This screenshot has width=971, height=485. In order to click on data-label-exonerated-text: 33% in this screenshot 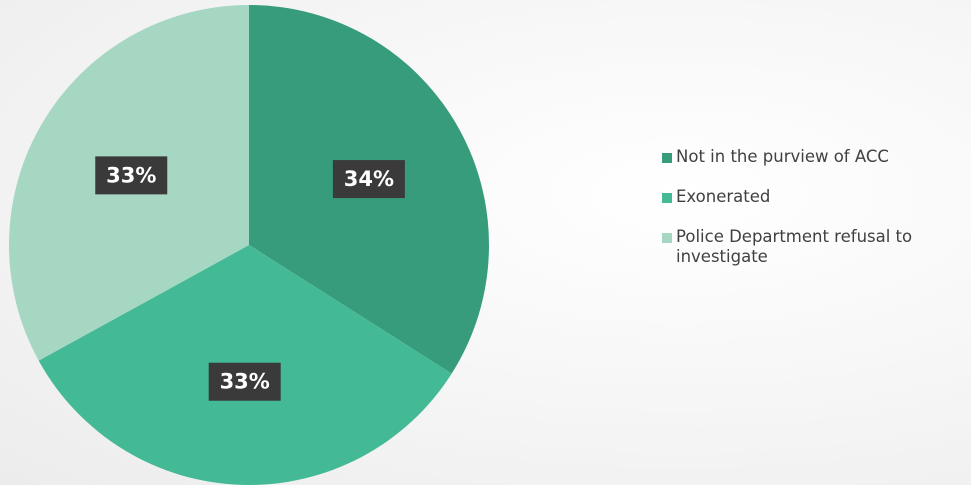, I will do `click(245, 382)`.